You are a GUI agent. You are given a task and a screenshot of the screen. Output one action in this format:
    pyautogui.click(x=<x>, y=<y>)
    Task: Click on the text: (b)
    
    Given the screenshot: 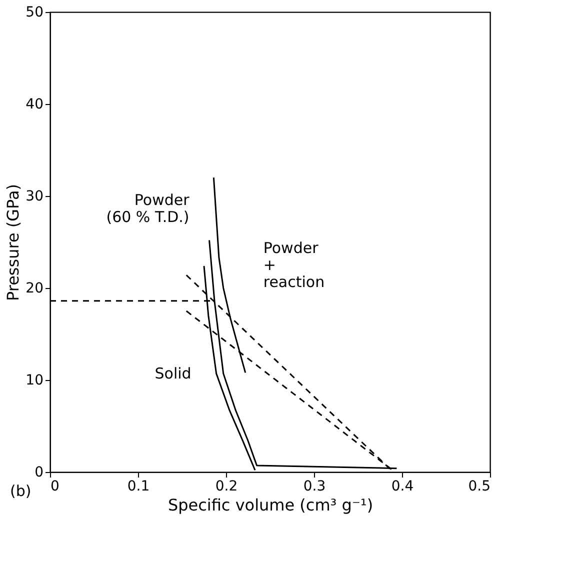 What is the action you would take?
    pyautogui.click(x=21, y=491)
    